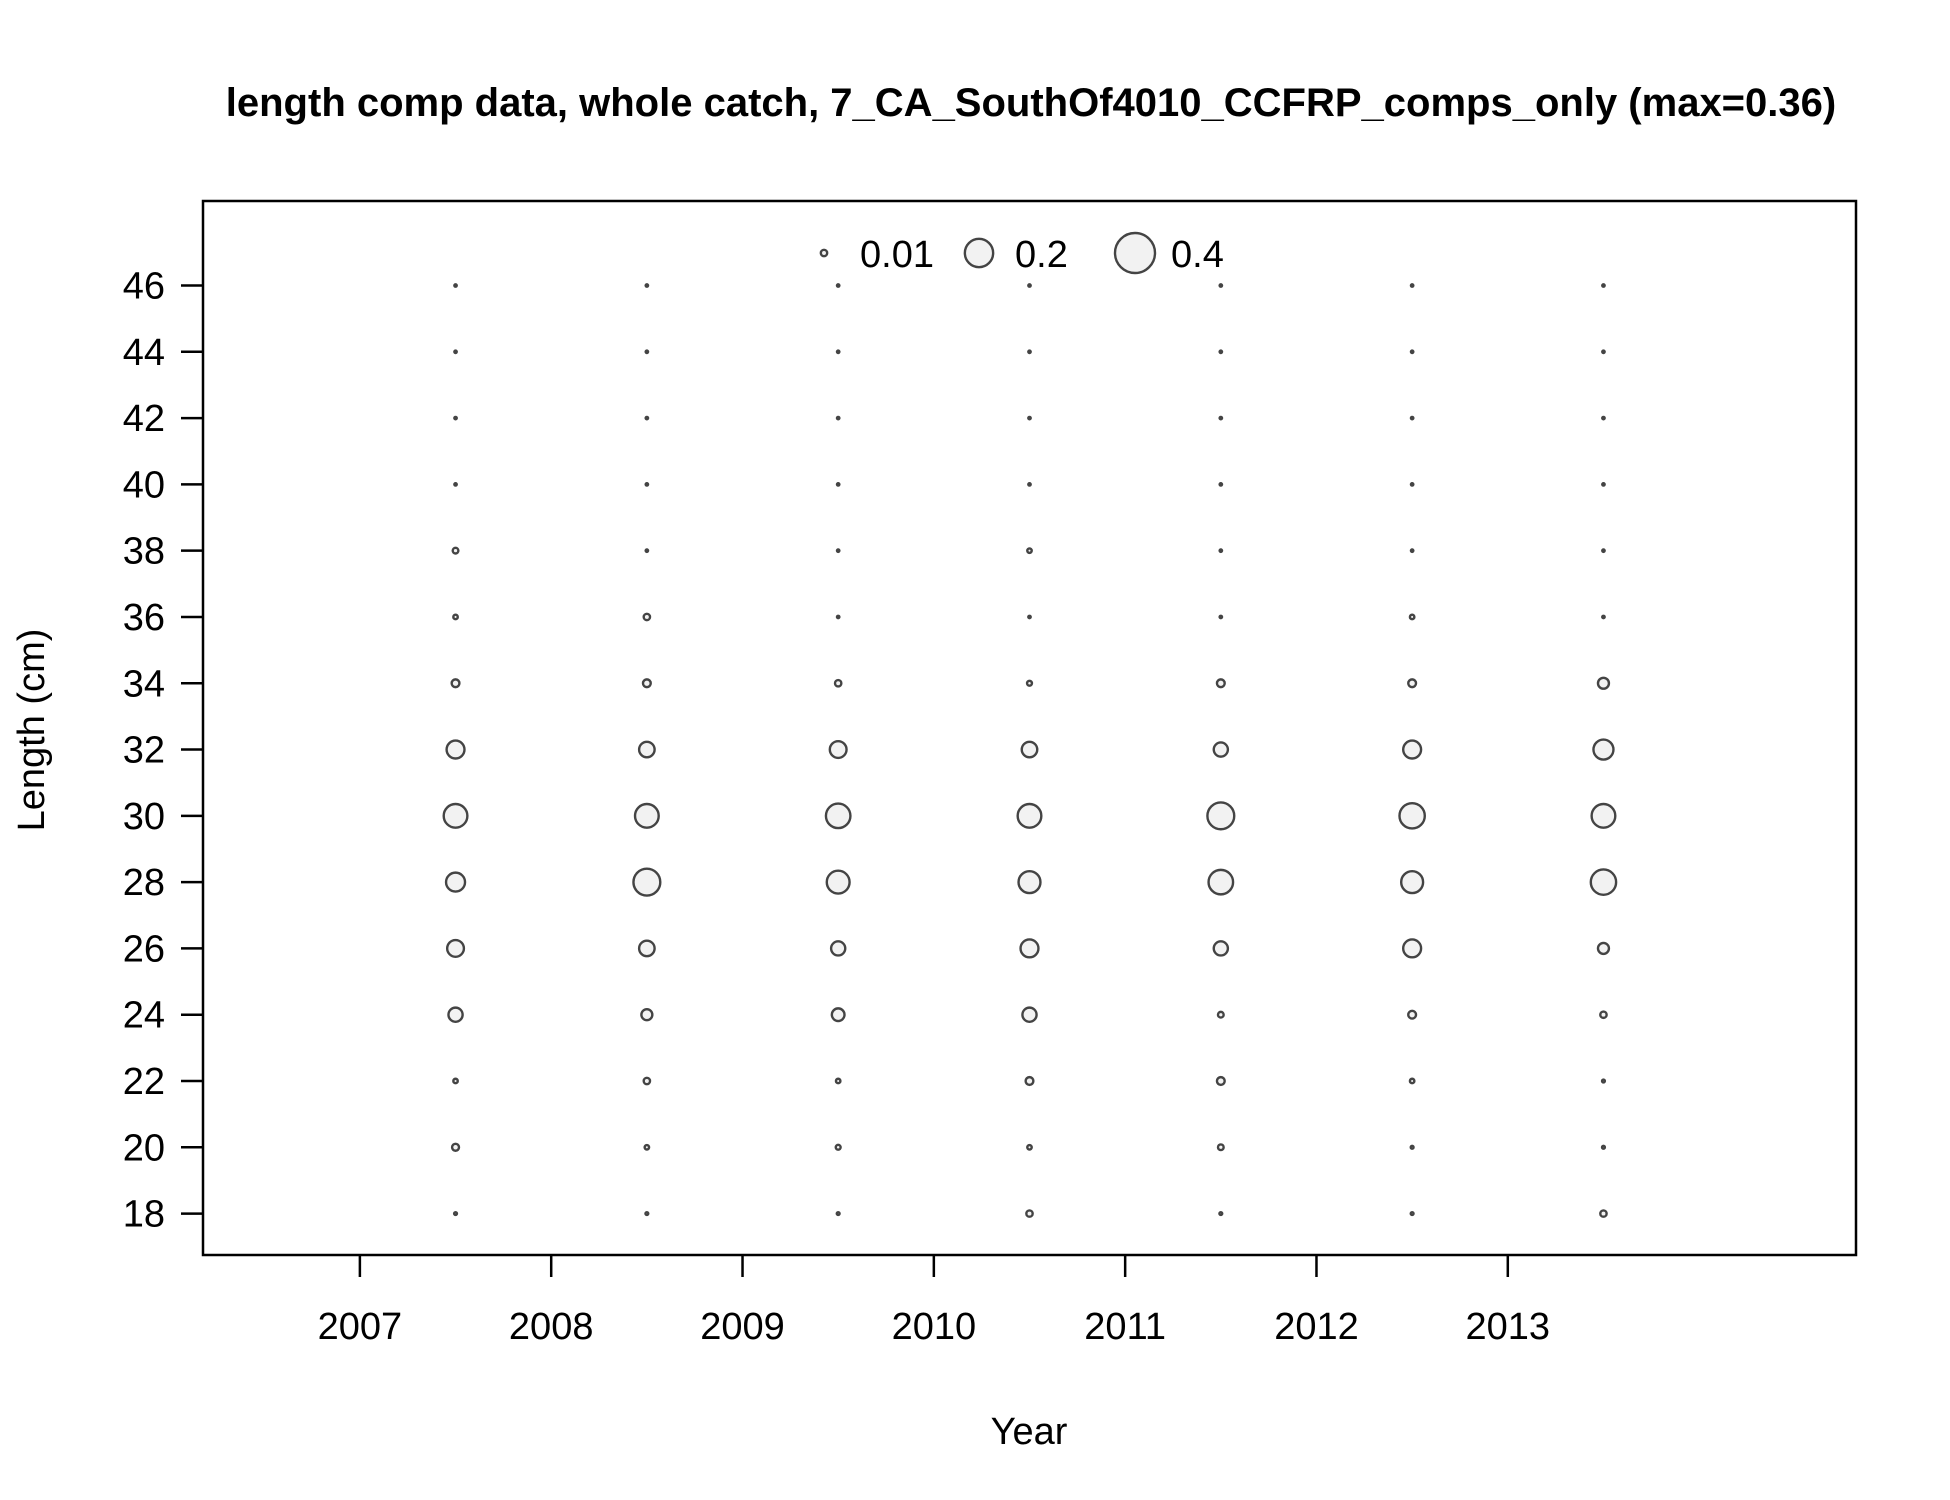  What do you see at coordinates (1508, 1327) in the screenshot?
I see `x-tick-label: 2013` at bounding box center [1508, 1327].